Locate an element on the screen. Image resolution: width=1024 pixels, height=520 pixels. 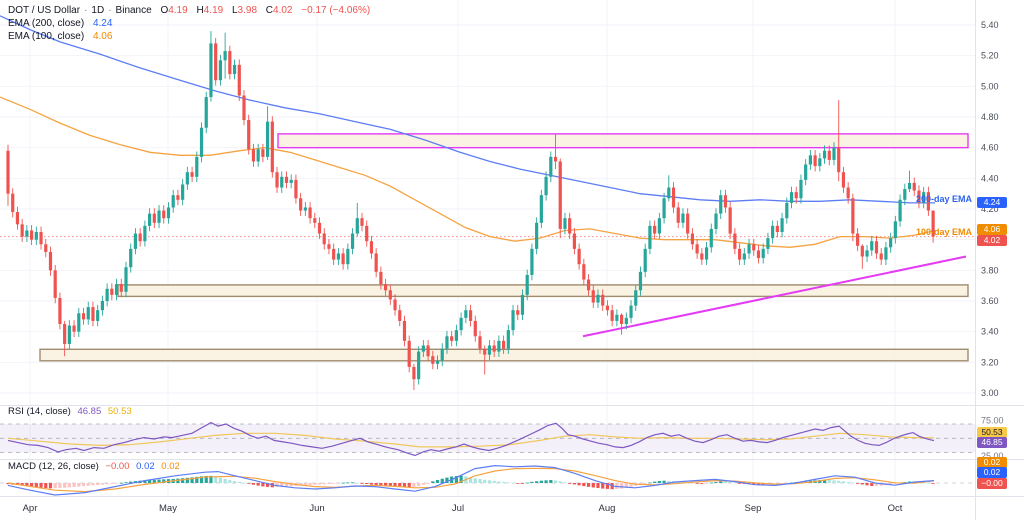
ema100-axis-badge: 4.06 is located at coordinates (992, 229).